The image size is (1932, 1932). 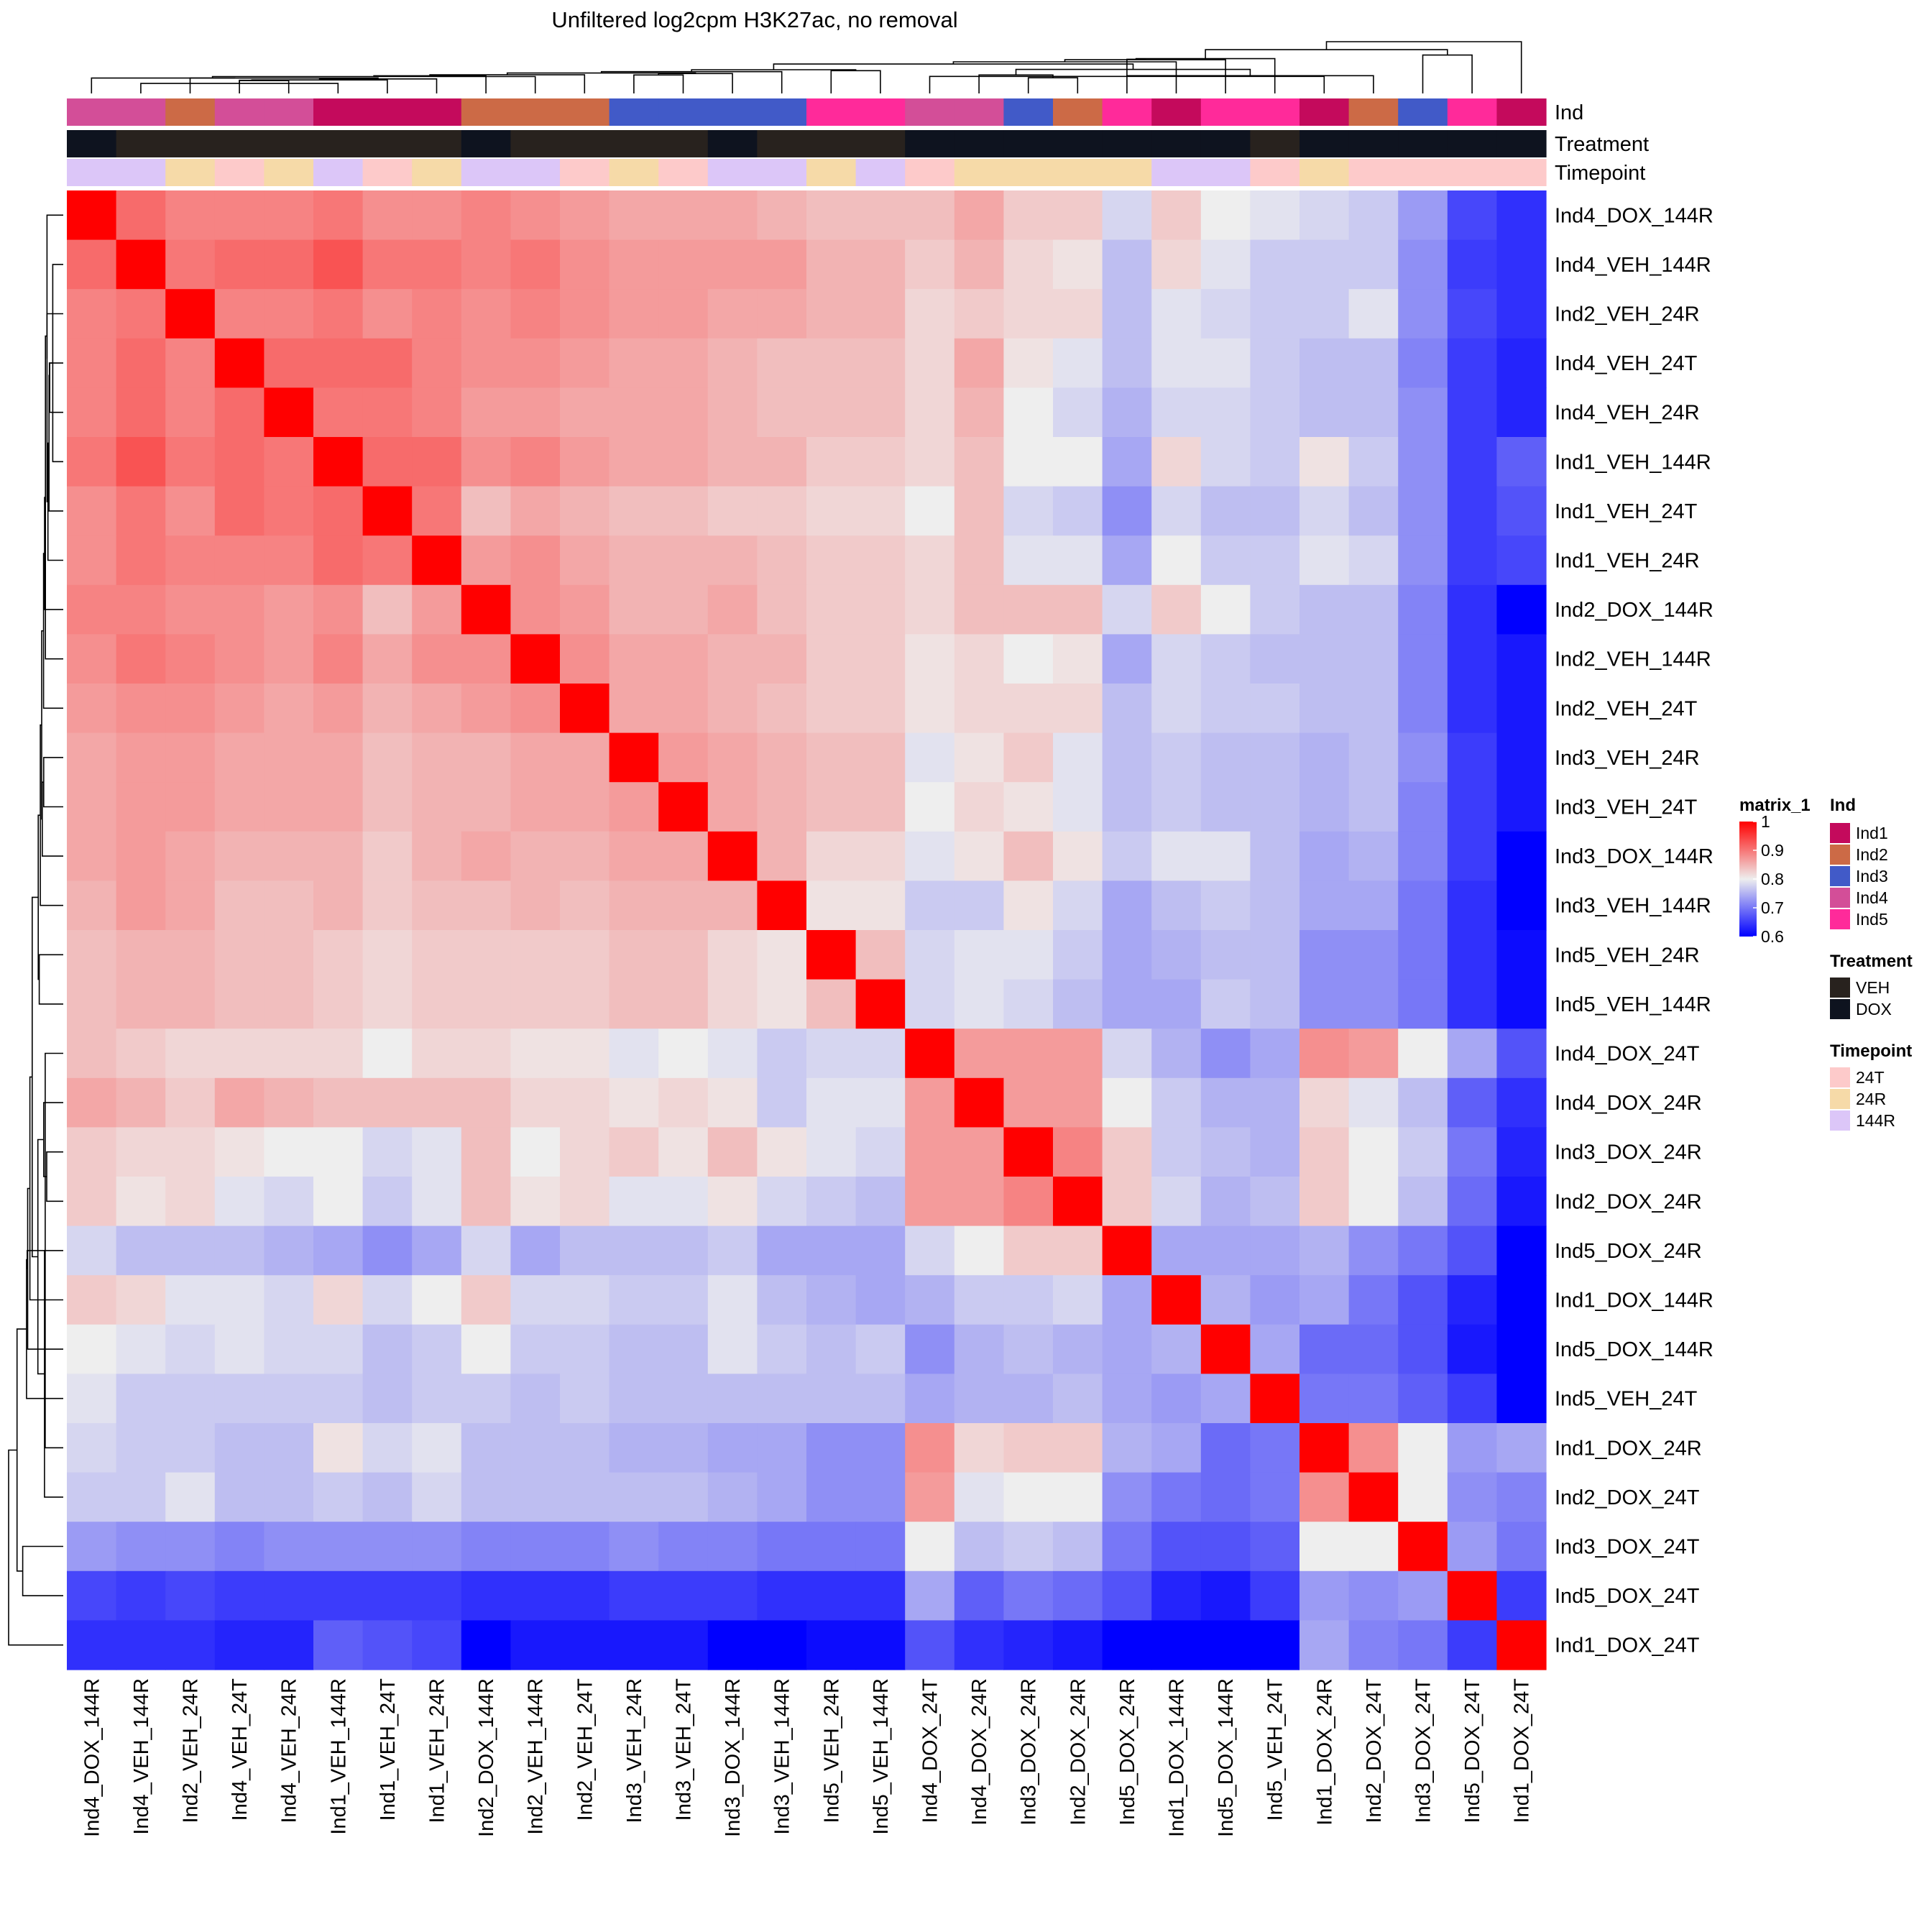 I want to click on row-dendrogram, so click(x=35, y=930).